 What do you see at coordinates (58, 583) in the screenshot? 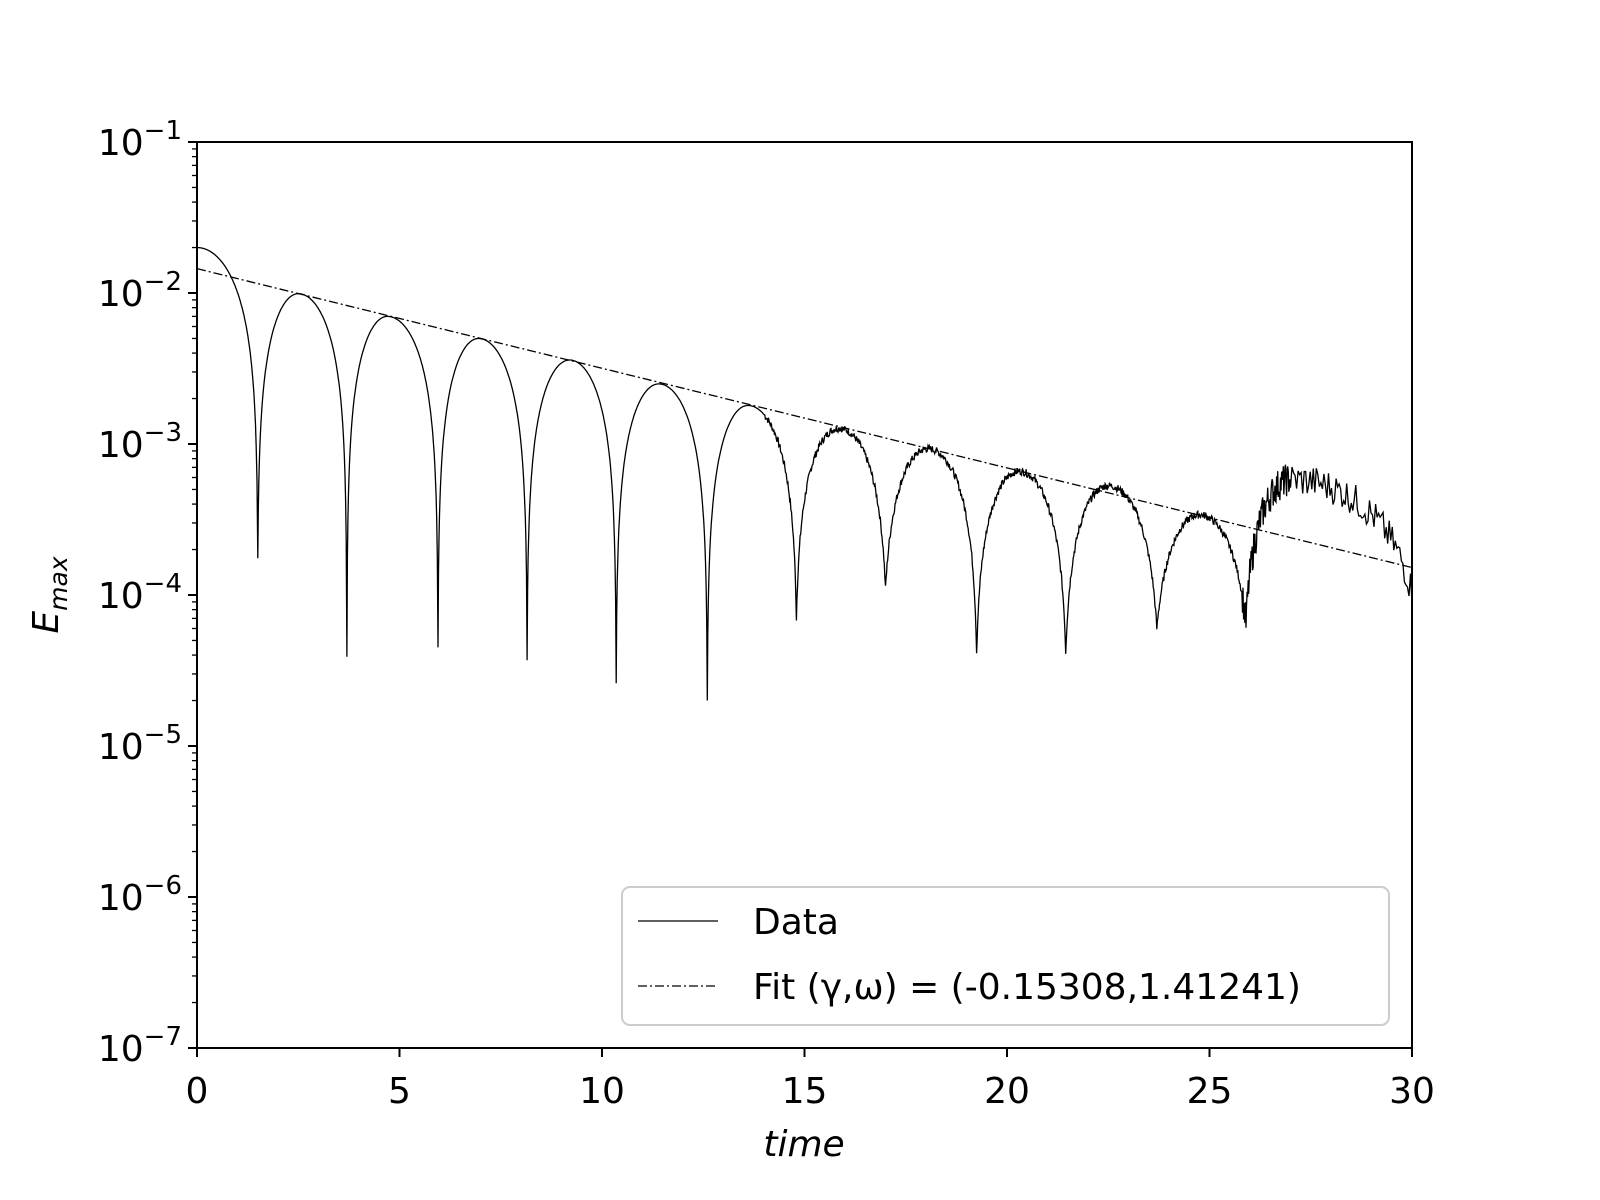
I see `y-axis-label-subscript: max` at bounding box center [58, 583].